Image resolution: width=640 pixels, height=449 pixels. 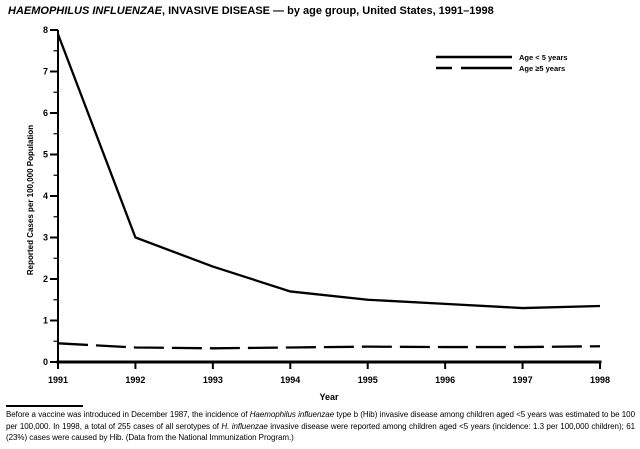 What do you see at coordinates (45, 196) in the screenshot?
I see `y-tick-label: 4` at bounding box center [45, 196].